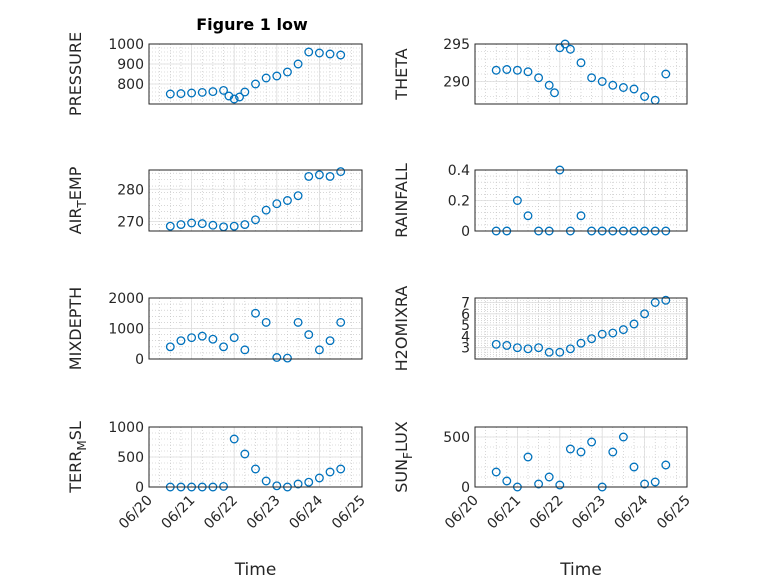  What do you see at coordinates (75, 328) in the screenshot?
I see `y-axis-label: MIXDEPTH` at bounding box center [75, 328].